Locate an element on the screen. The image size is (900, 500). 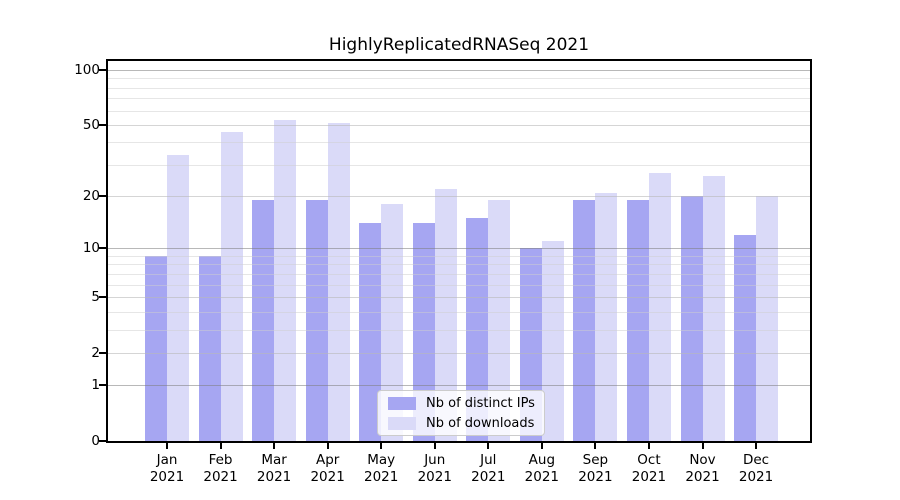
y-tick-label: 50 is located at coordinates (91, 124).